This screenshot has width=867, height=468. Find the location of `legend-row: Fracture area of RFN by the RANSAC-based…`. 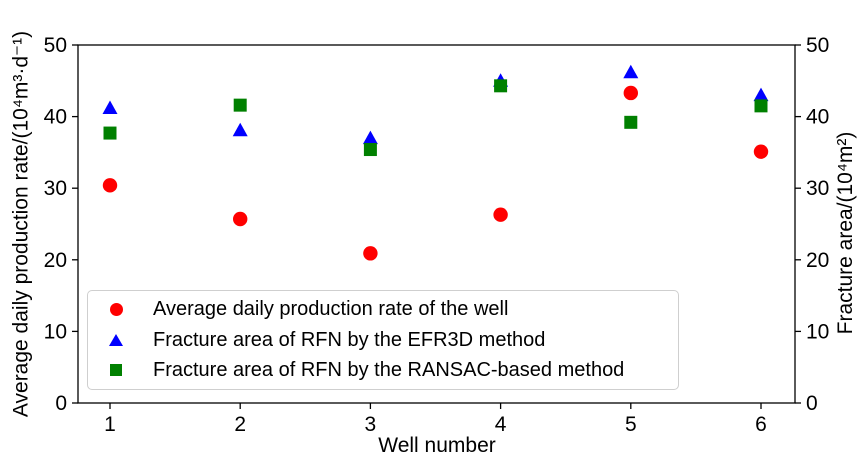

legend-row: Fracture area of RFN by the RANSAC-based… is located at coordinates (383, 370).